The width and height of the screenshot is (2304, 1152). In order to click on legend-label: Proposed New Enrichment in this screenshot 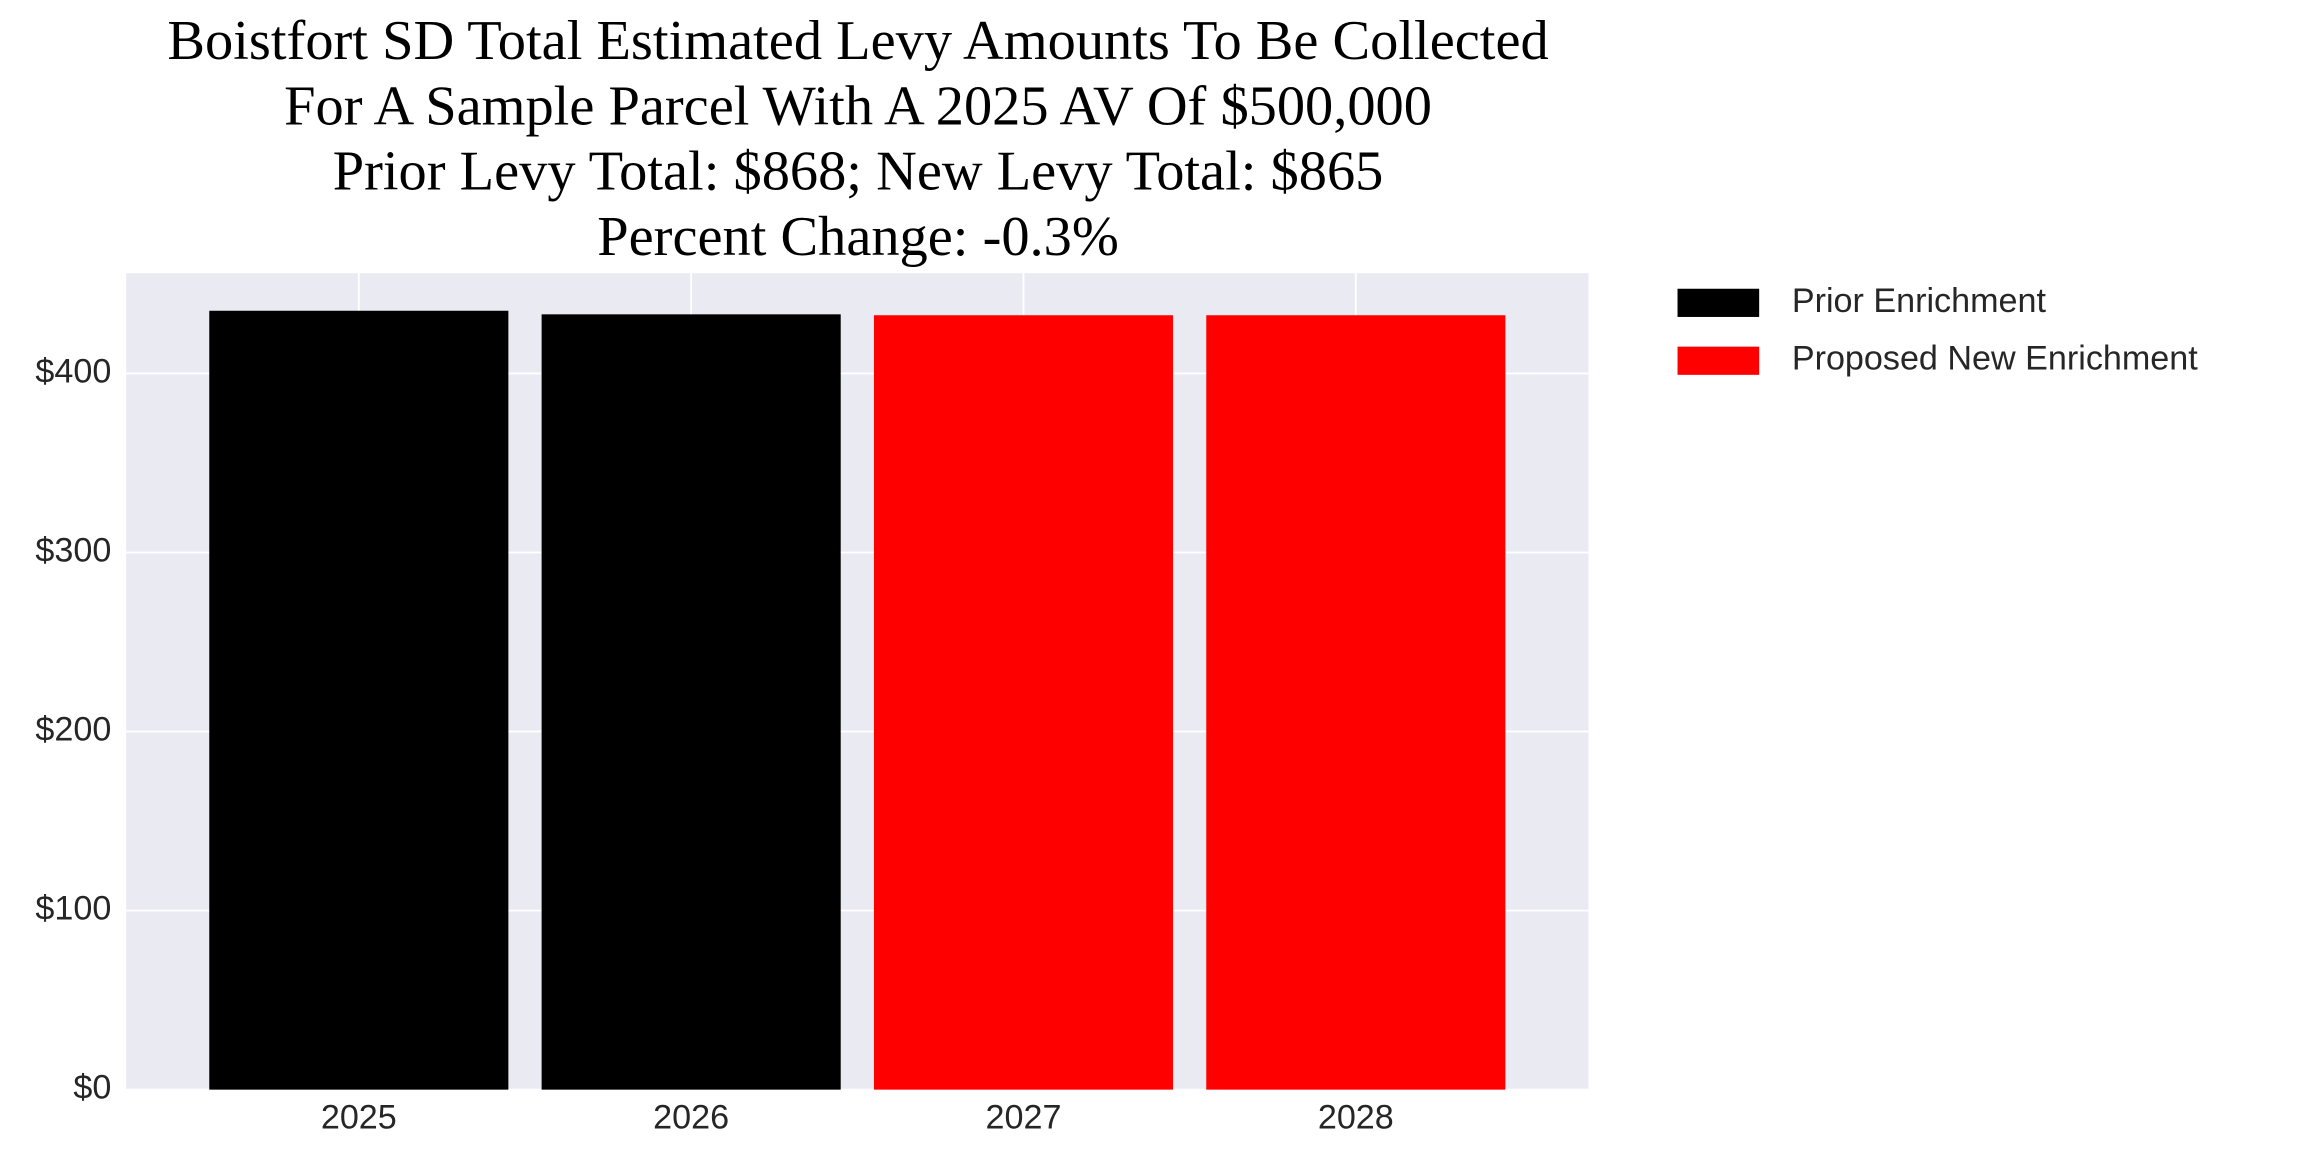, I will do `click(1995, 359)`.